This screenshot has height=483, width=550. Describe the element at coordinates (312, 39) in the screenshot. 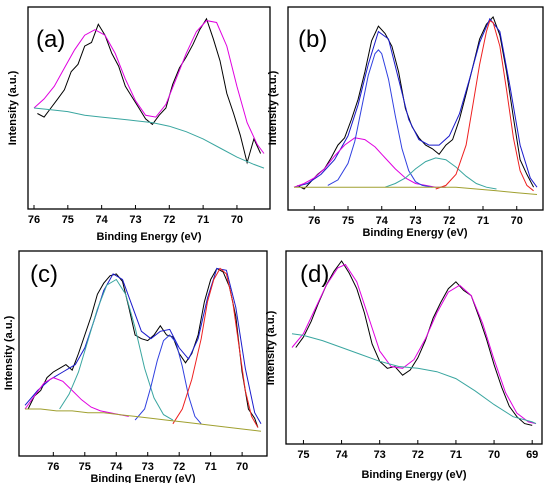

I see `panel-label: (b)` at that location.